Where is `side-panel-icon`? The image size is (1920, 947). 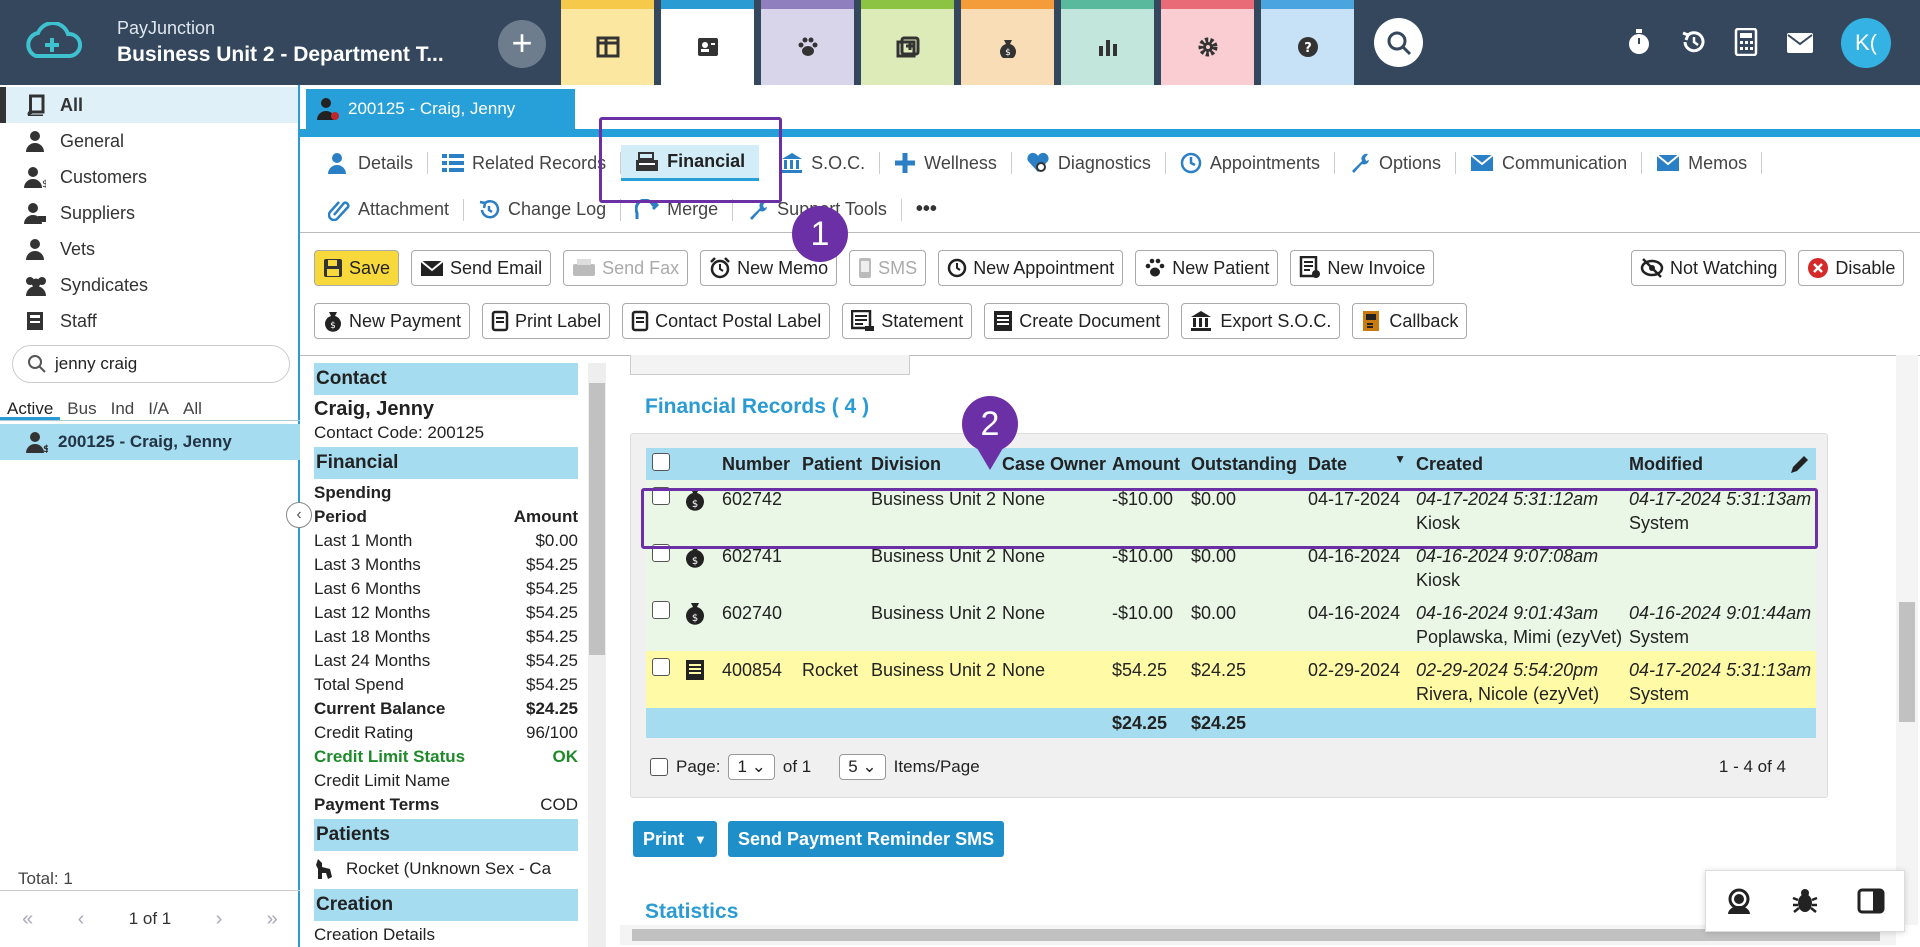
side-panel-icon is located at coordinates (1871, 901).